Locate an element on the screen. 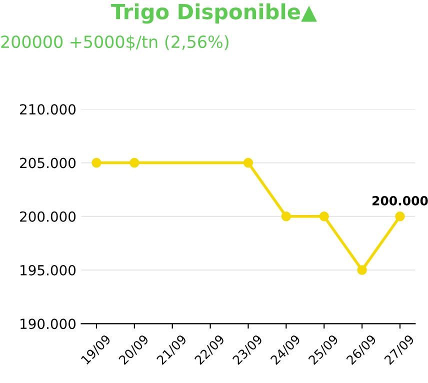  y-tick-label: 190.000 is located at coordinates (48, 324).